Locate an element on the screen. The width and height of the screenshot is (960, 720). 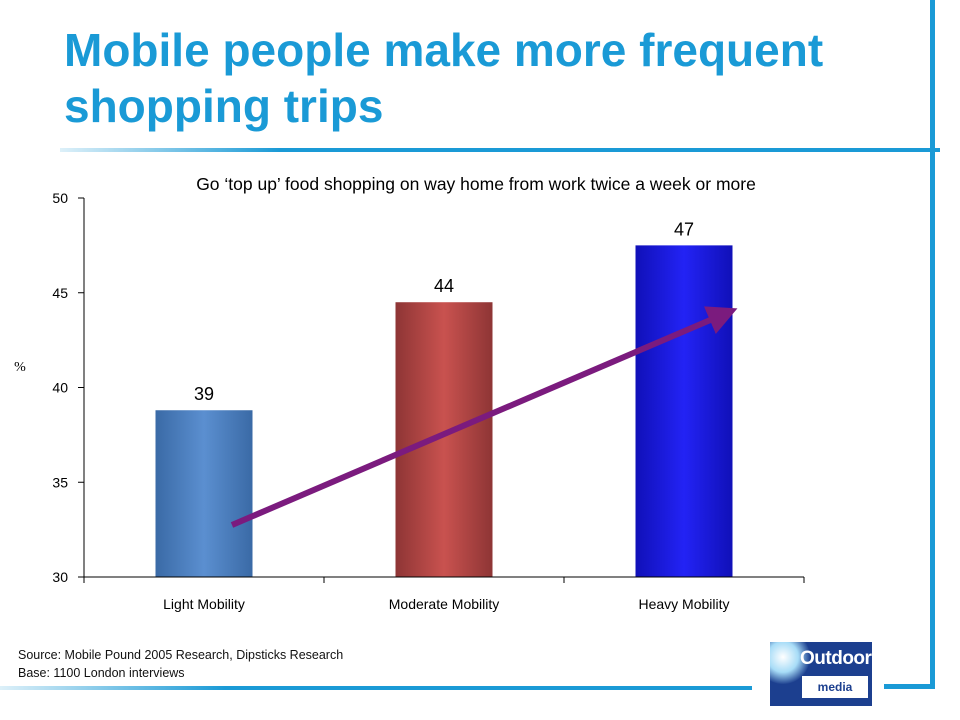
base-line: Base: 1100 London interviews is located at coordinates (101, 673).